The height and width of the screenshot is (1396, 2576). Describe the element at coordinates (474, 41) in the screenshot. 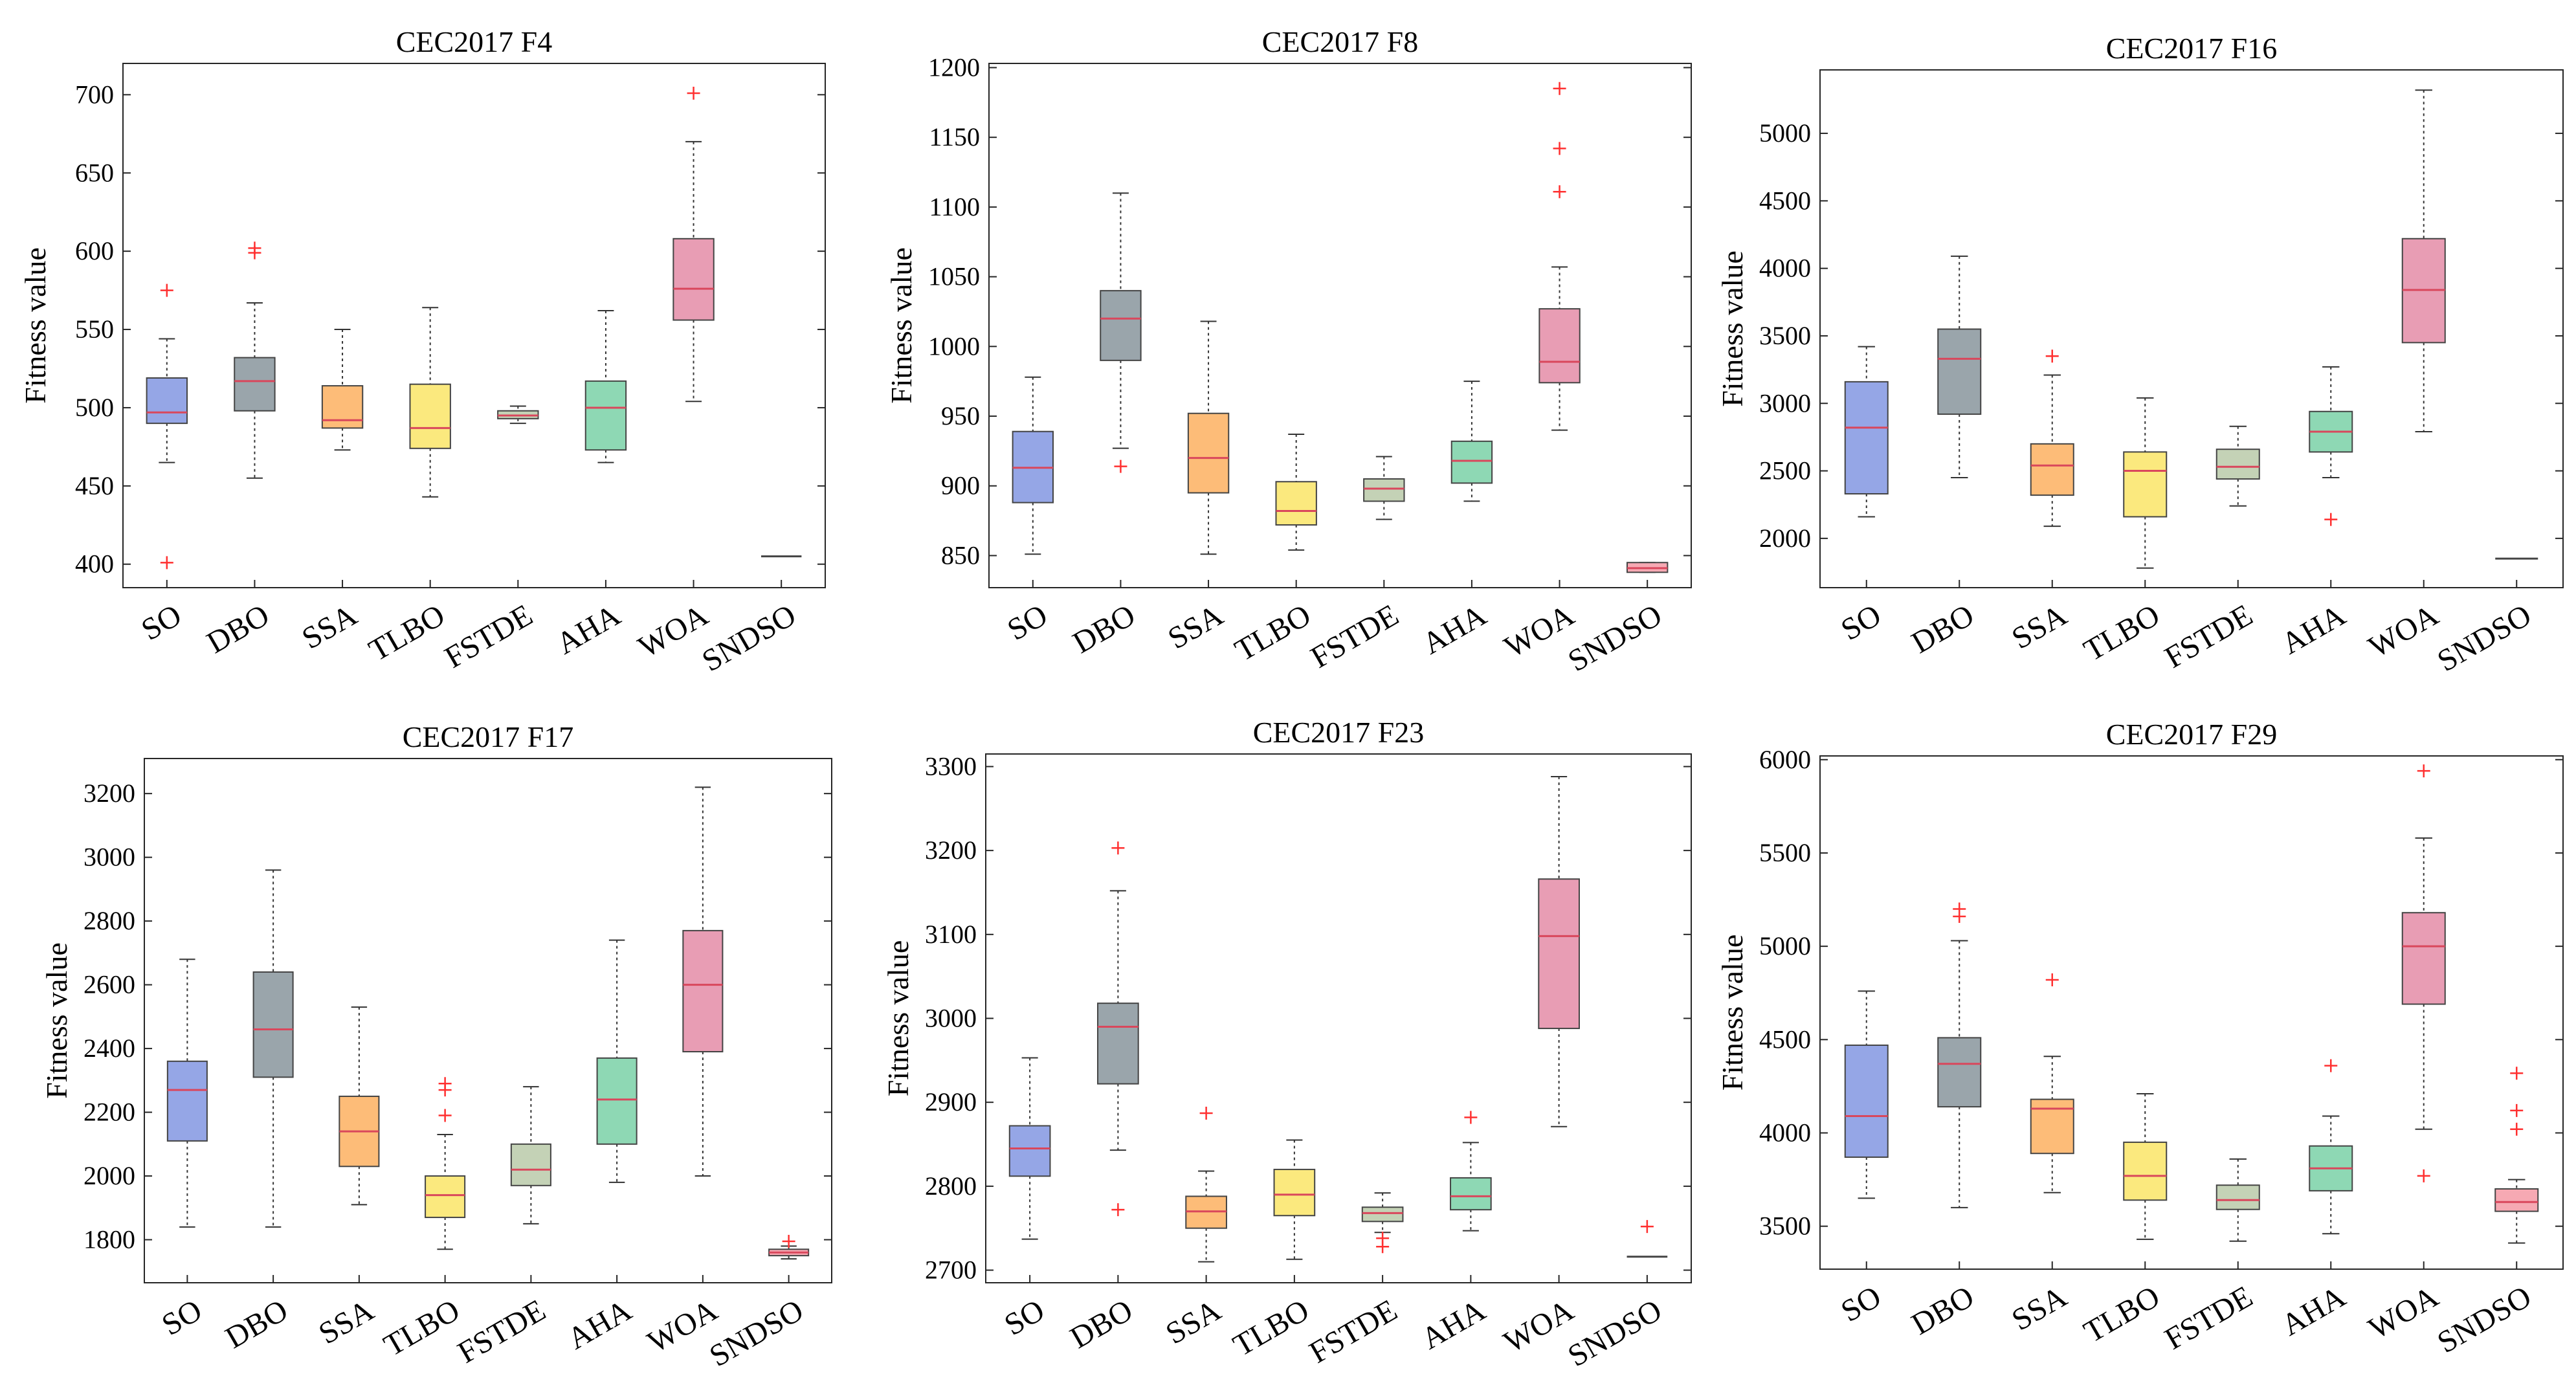

I see `chart-title: CEC2017 F4` at that location.